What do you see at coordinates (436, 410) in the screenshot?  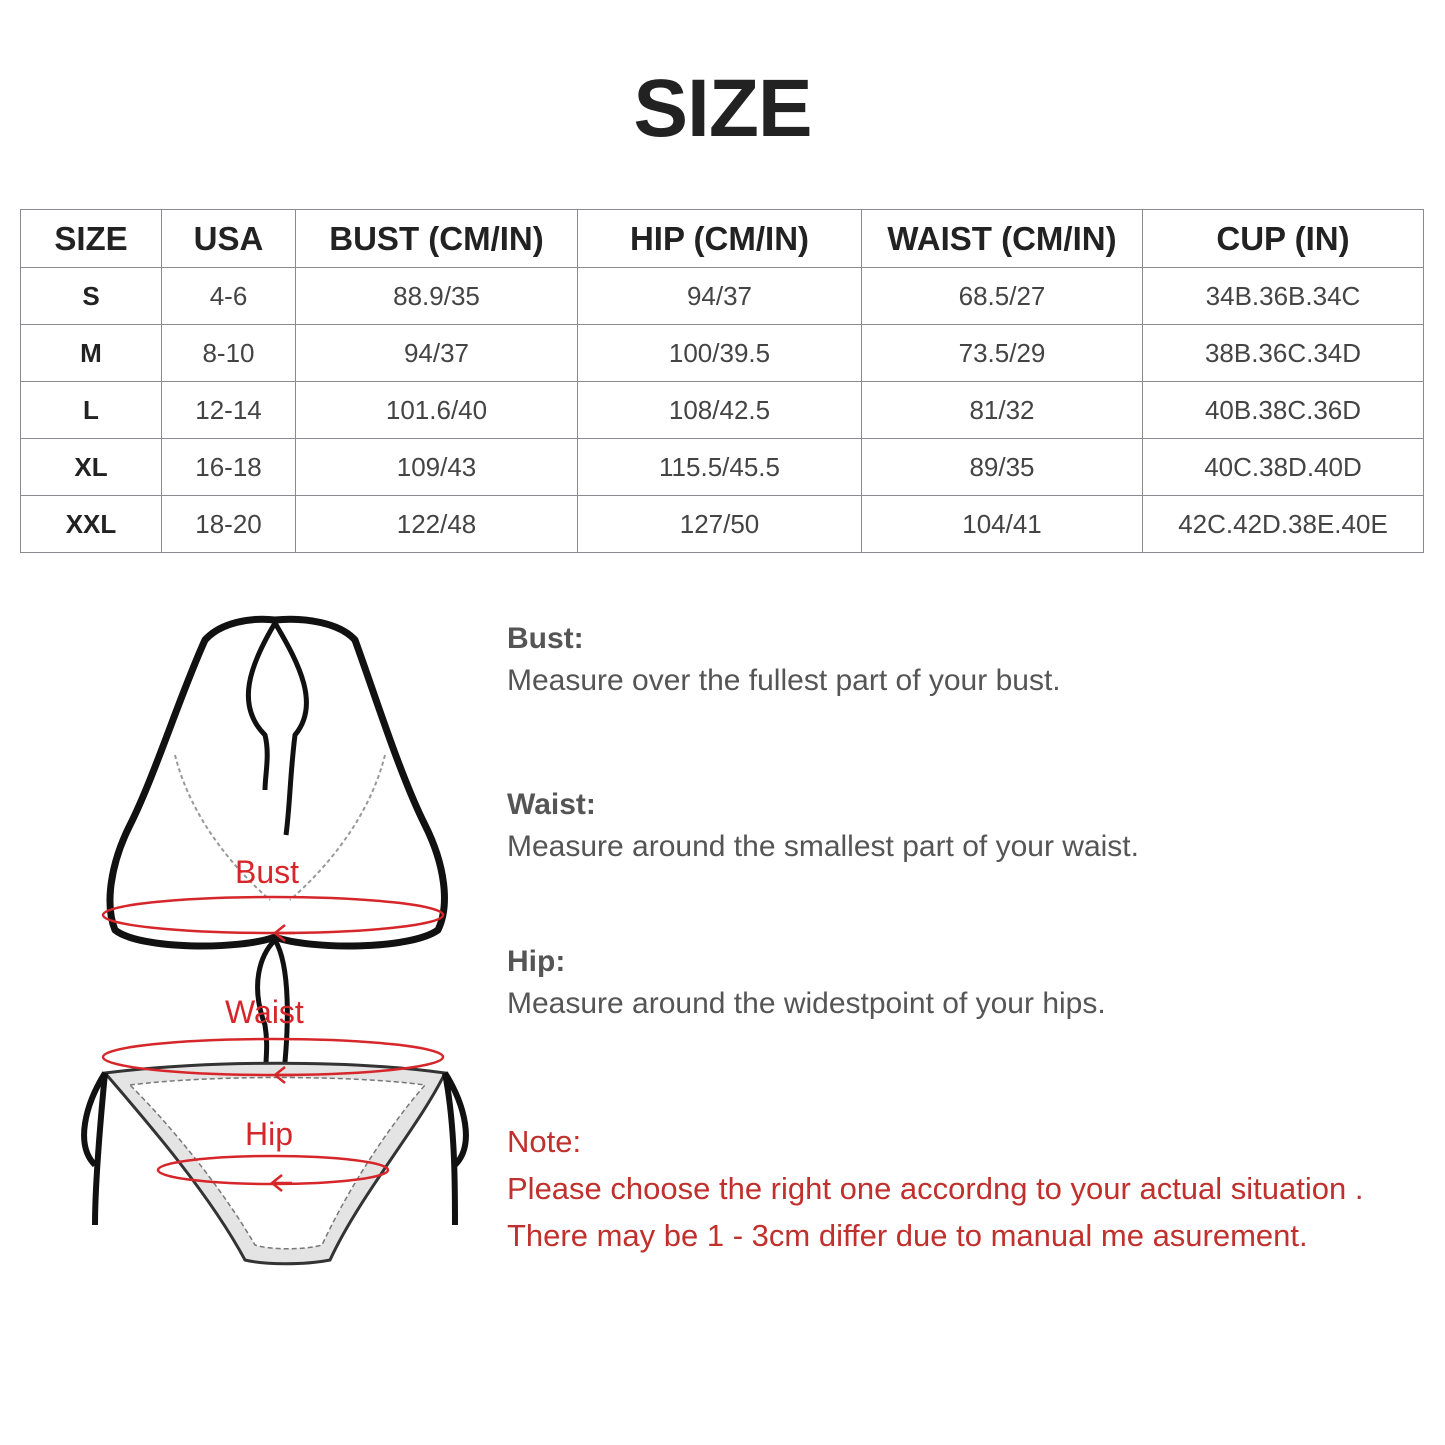 I see `cell-bust: 101.6/40` at bounding box center [436, 410].